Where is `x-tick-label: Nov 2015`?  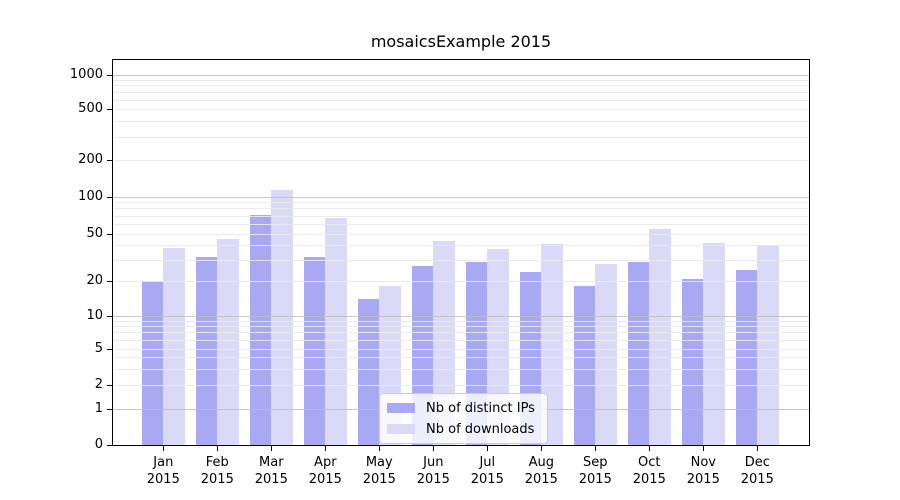 x-tick-label: Nov 2015 is located at coordinates (703, 471).